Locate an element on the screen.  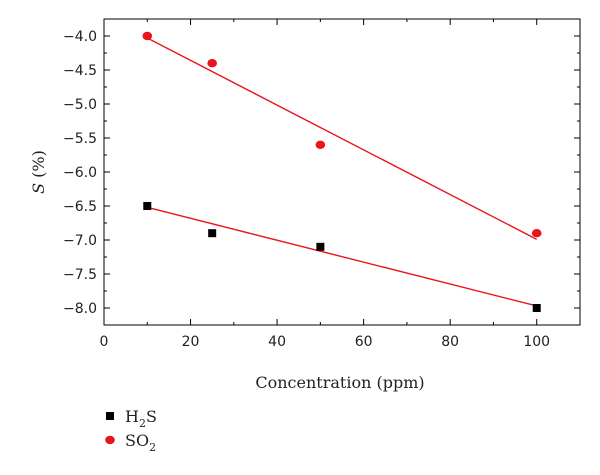
y-tick-label: −7.0 is located at coordinates (80, 241).